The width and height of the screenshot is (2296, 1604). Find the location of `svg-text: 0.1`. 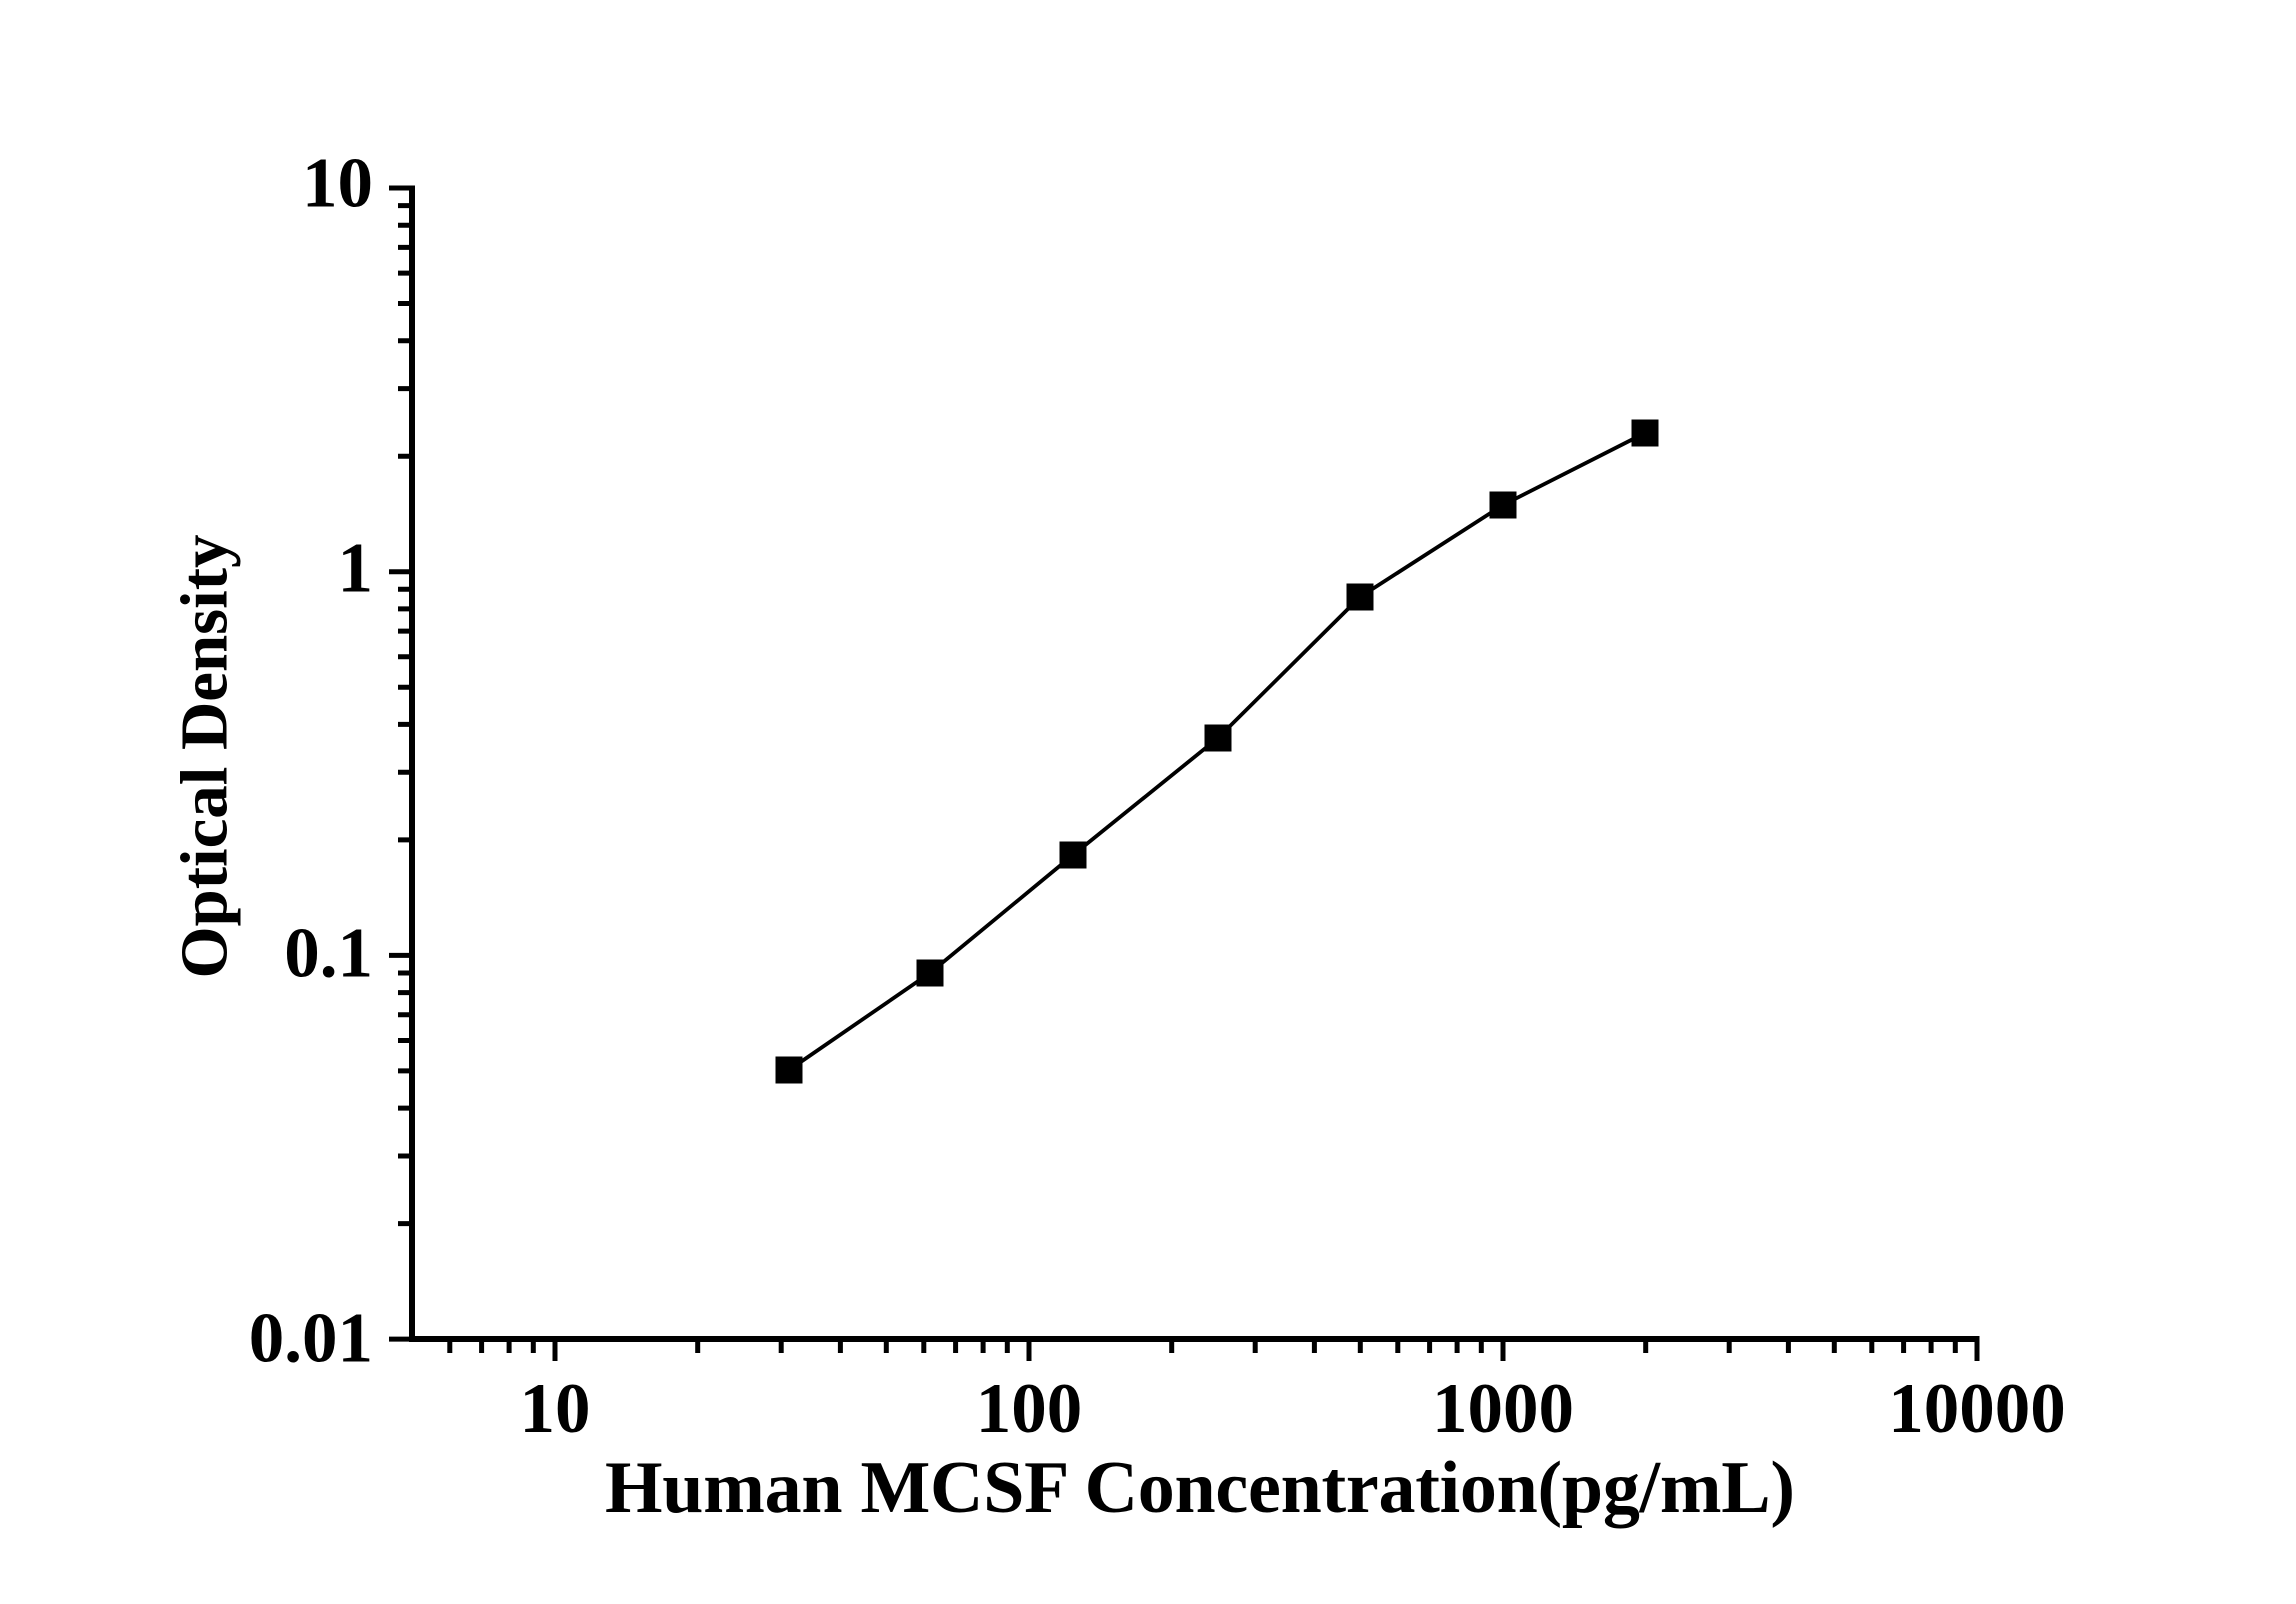

svg-text: 0.1 is located at coordinates (328, 954).